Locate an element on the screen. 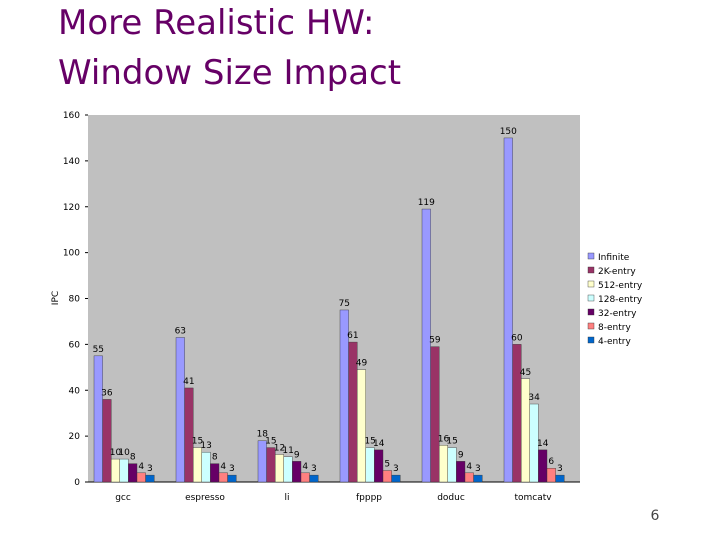 The height and width of the screenshot is (540, 720). data-label: 61 is located at coordinates (352, 336).